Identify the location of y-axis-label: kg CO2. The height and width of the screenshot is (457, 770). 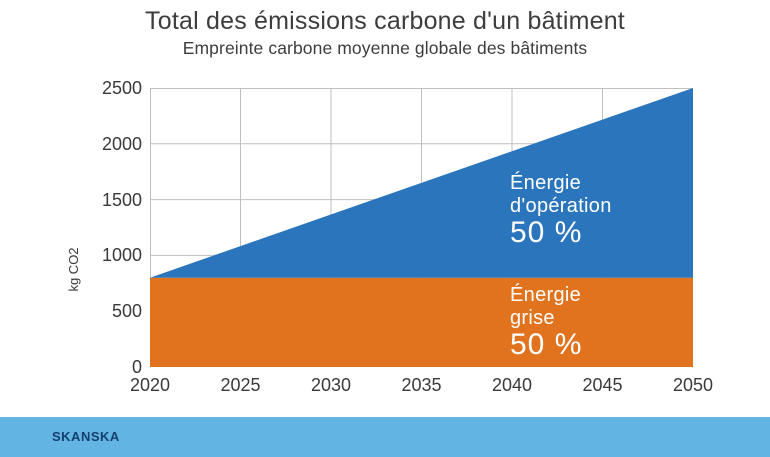
(73, 269).